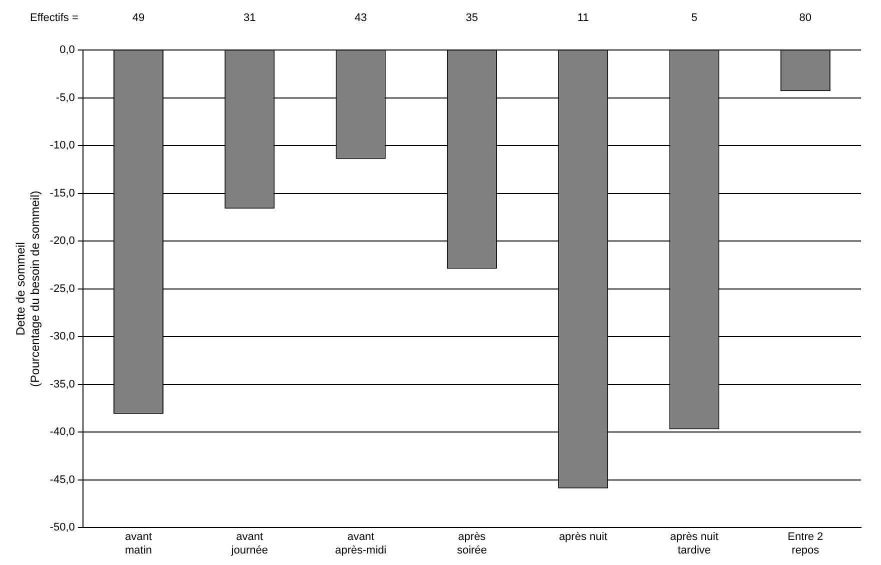 This screenshot has height=565, width=881. I want to click on y-tick-label: -15,0, so click(62, 193).